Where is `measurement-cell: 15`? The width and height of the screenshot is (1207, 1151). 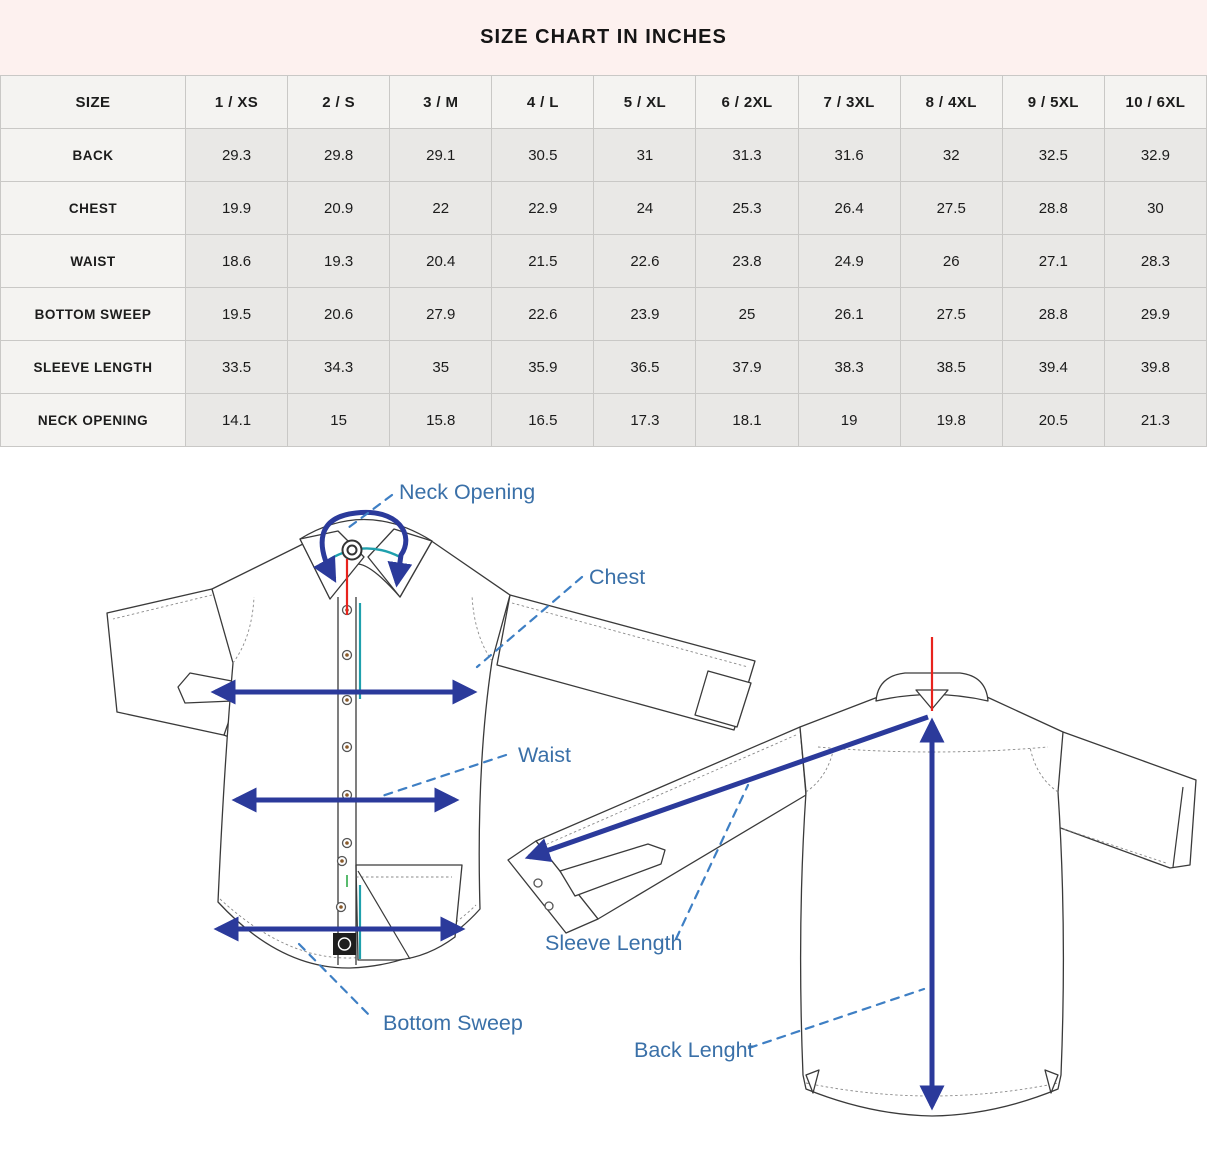
measurement-cell: 15 is located at coordinates (339, 420).